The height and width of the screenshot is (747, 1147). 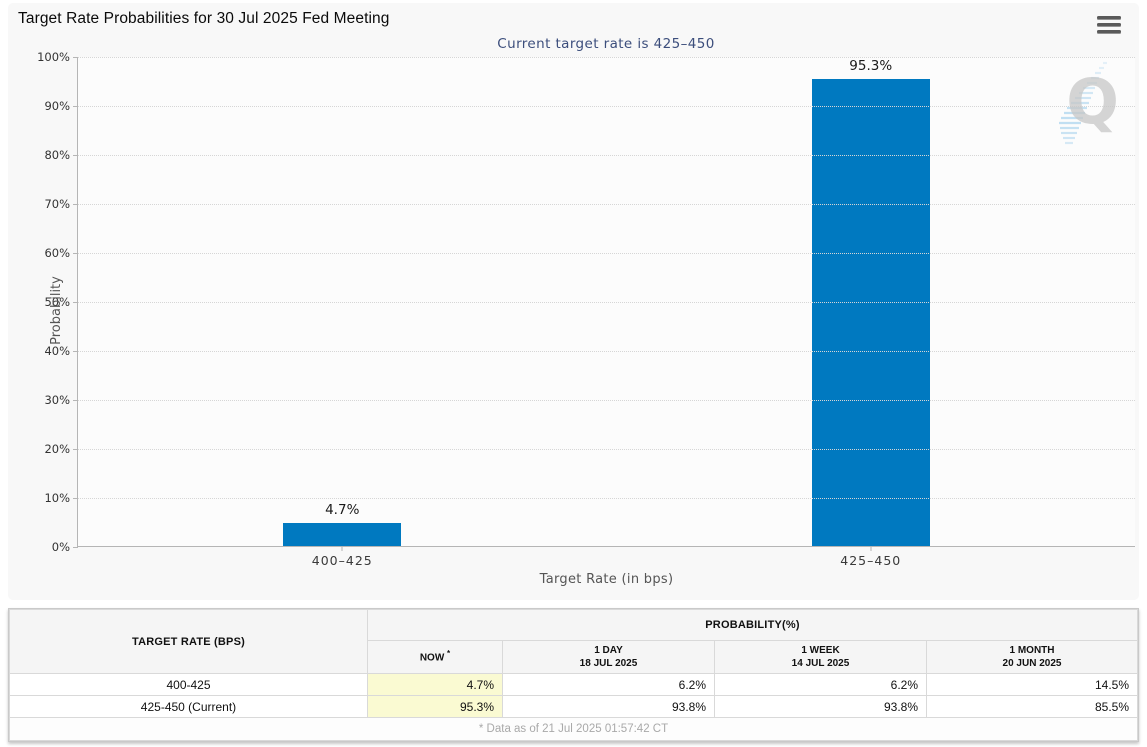 What do you see at coordinates (57, 204) in the screenshot?
I see `y-tick-label: 70%` at bounding box center [57, 204].